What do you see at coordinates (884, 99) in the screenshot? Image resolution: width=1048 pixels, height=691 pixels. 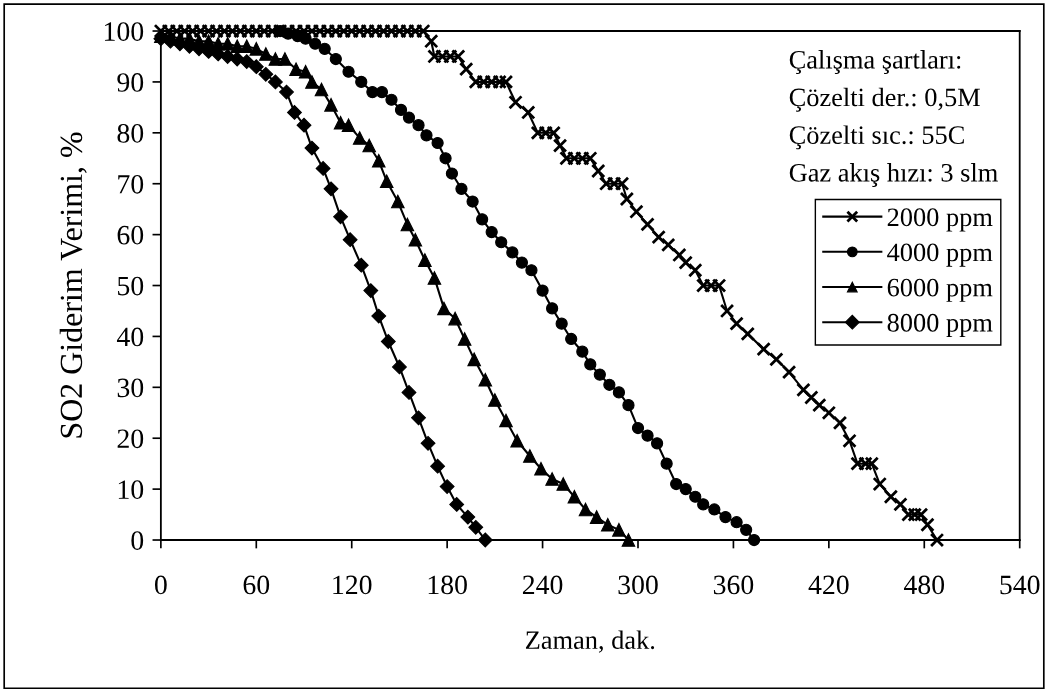 I see `annotation: Çözelti der.: 0,5M` at bounding box center [884, 99].